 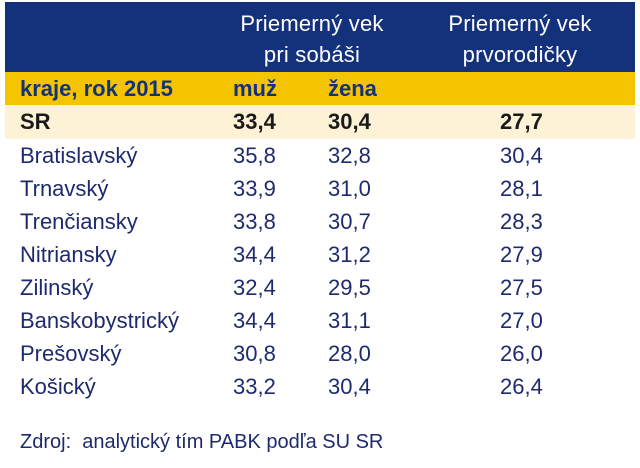 I want to click on header-first-line2: prvorodičky, so click(x=520, y=54).